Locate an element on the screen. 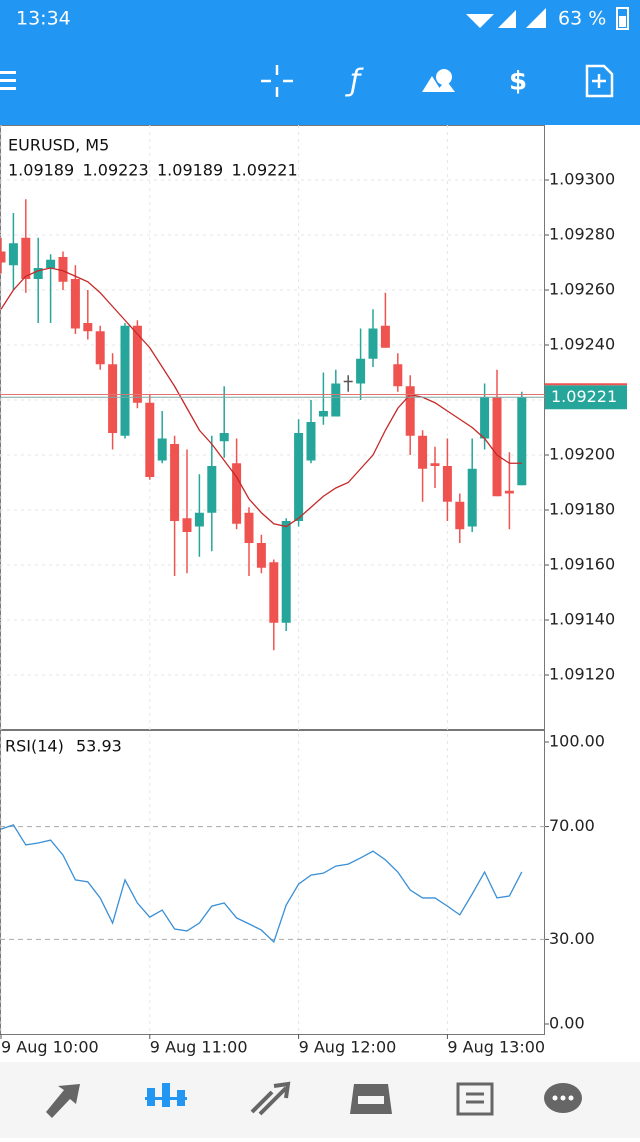 The image size is (640, 1142). y-tick-label: 1.09260 is located at coordinates (582, 289).